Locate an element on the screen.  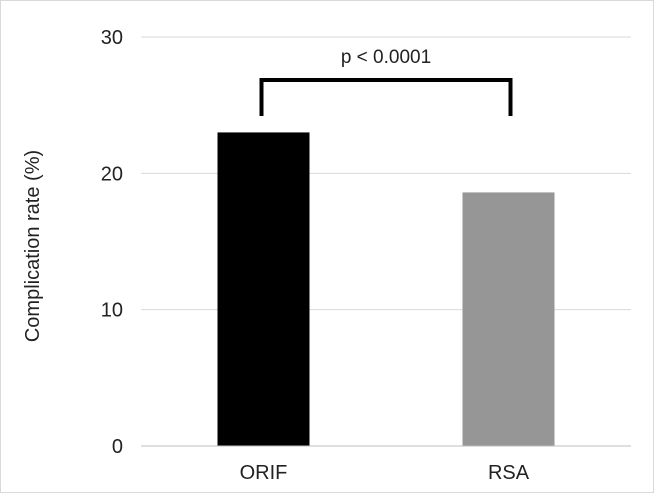
labels: Complication rate (%) is located at coordinates (33, 246).